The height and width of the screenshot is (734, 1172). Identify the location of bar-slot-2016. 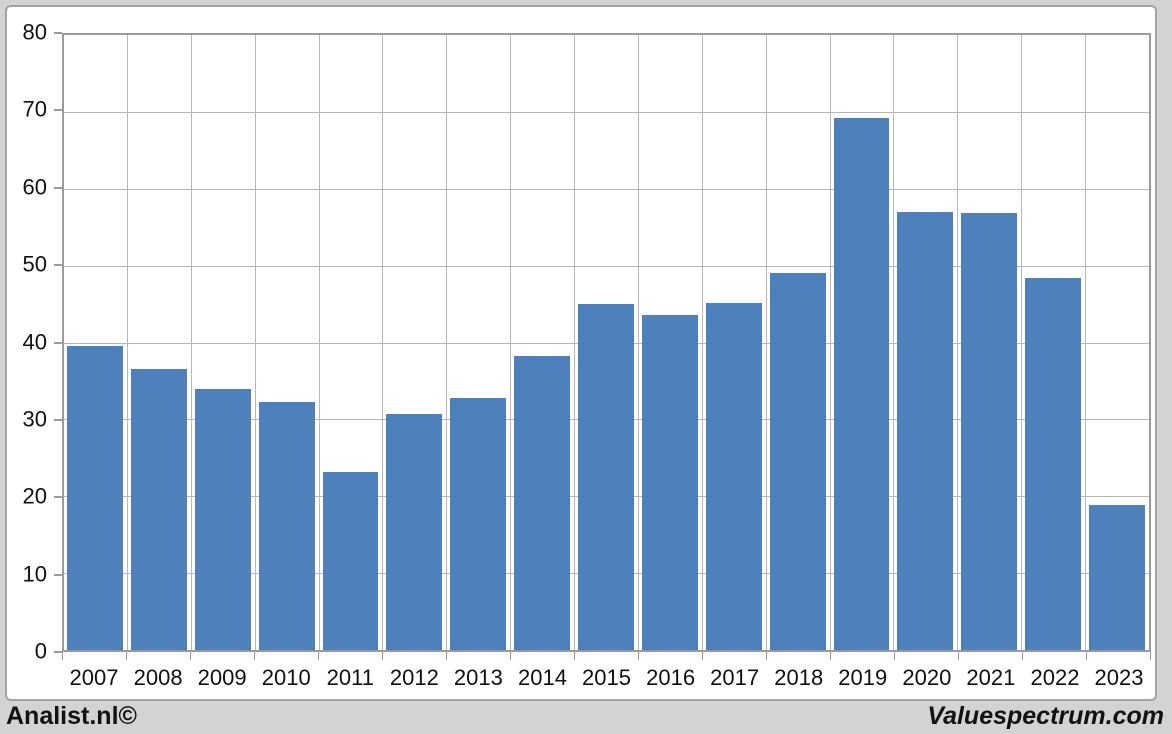
(671, 342).